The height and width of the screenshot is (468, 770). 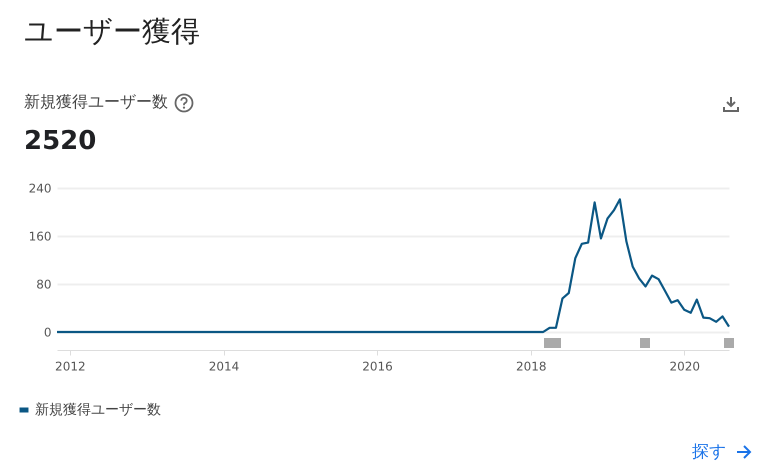 I want to click on text: 2520, so click(x=60, y=141).